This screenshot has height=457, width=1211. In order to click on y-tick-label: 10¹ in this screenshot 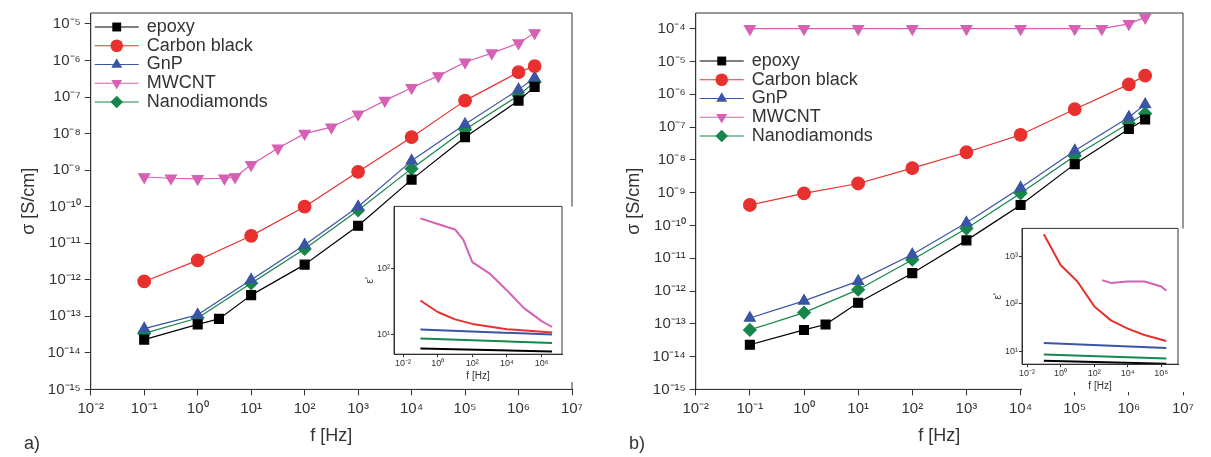, I will do `click(1011, 350)`.